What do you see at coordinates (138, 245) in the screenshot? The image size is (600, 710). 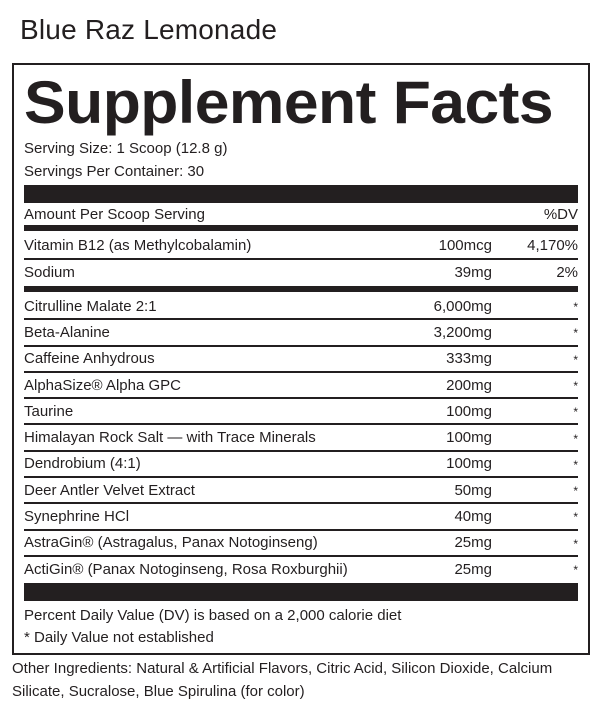 I see `ingredient-name: Vitamin B12 (as Methylcobalamin)` at bounding box center [138, 245].